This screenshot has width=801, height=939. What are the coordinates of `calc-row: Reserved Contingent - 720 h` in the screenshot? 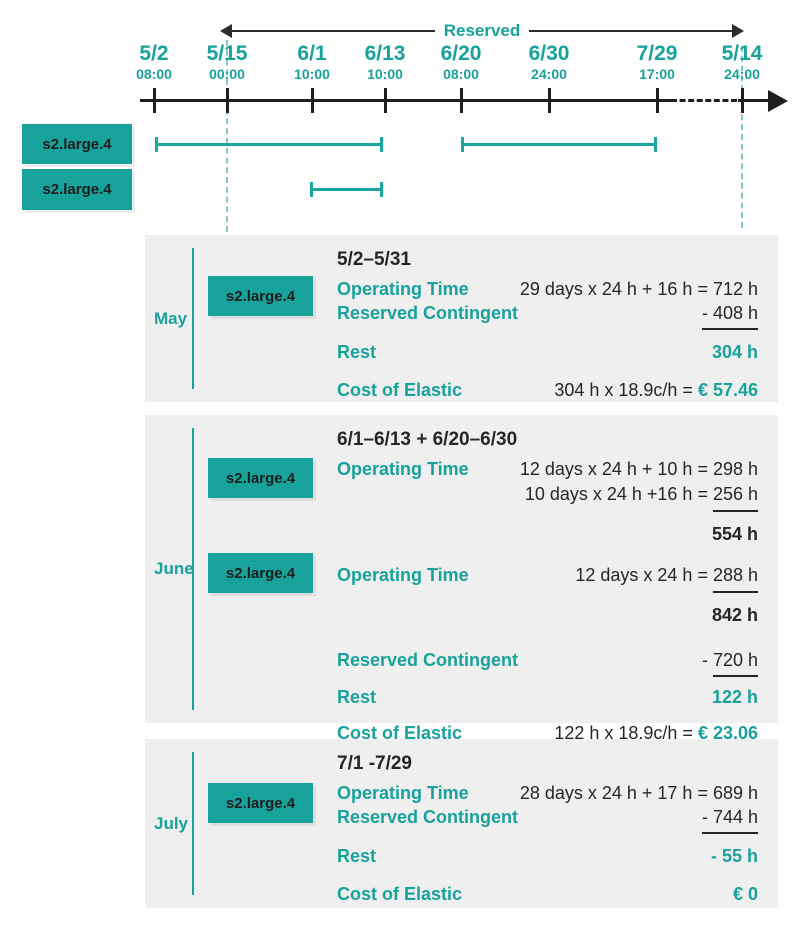 It's located at (547, 662).